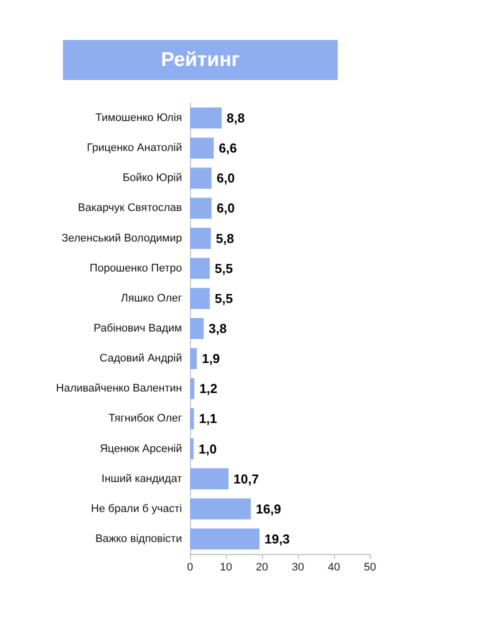  Describe the element at coordinates (136, 508) in the screenshot. I see `y-tick-label: Не брали б участі` at that location.